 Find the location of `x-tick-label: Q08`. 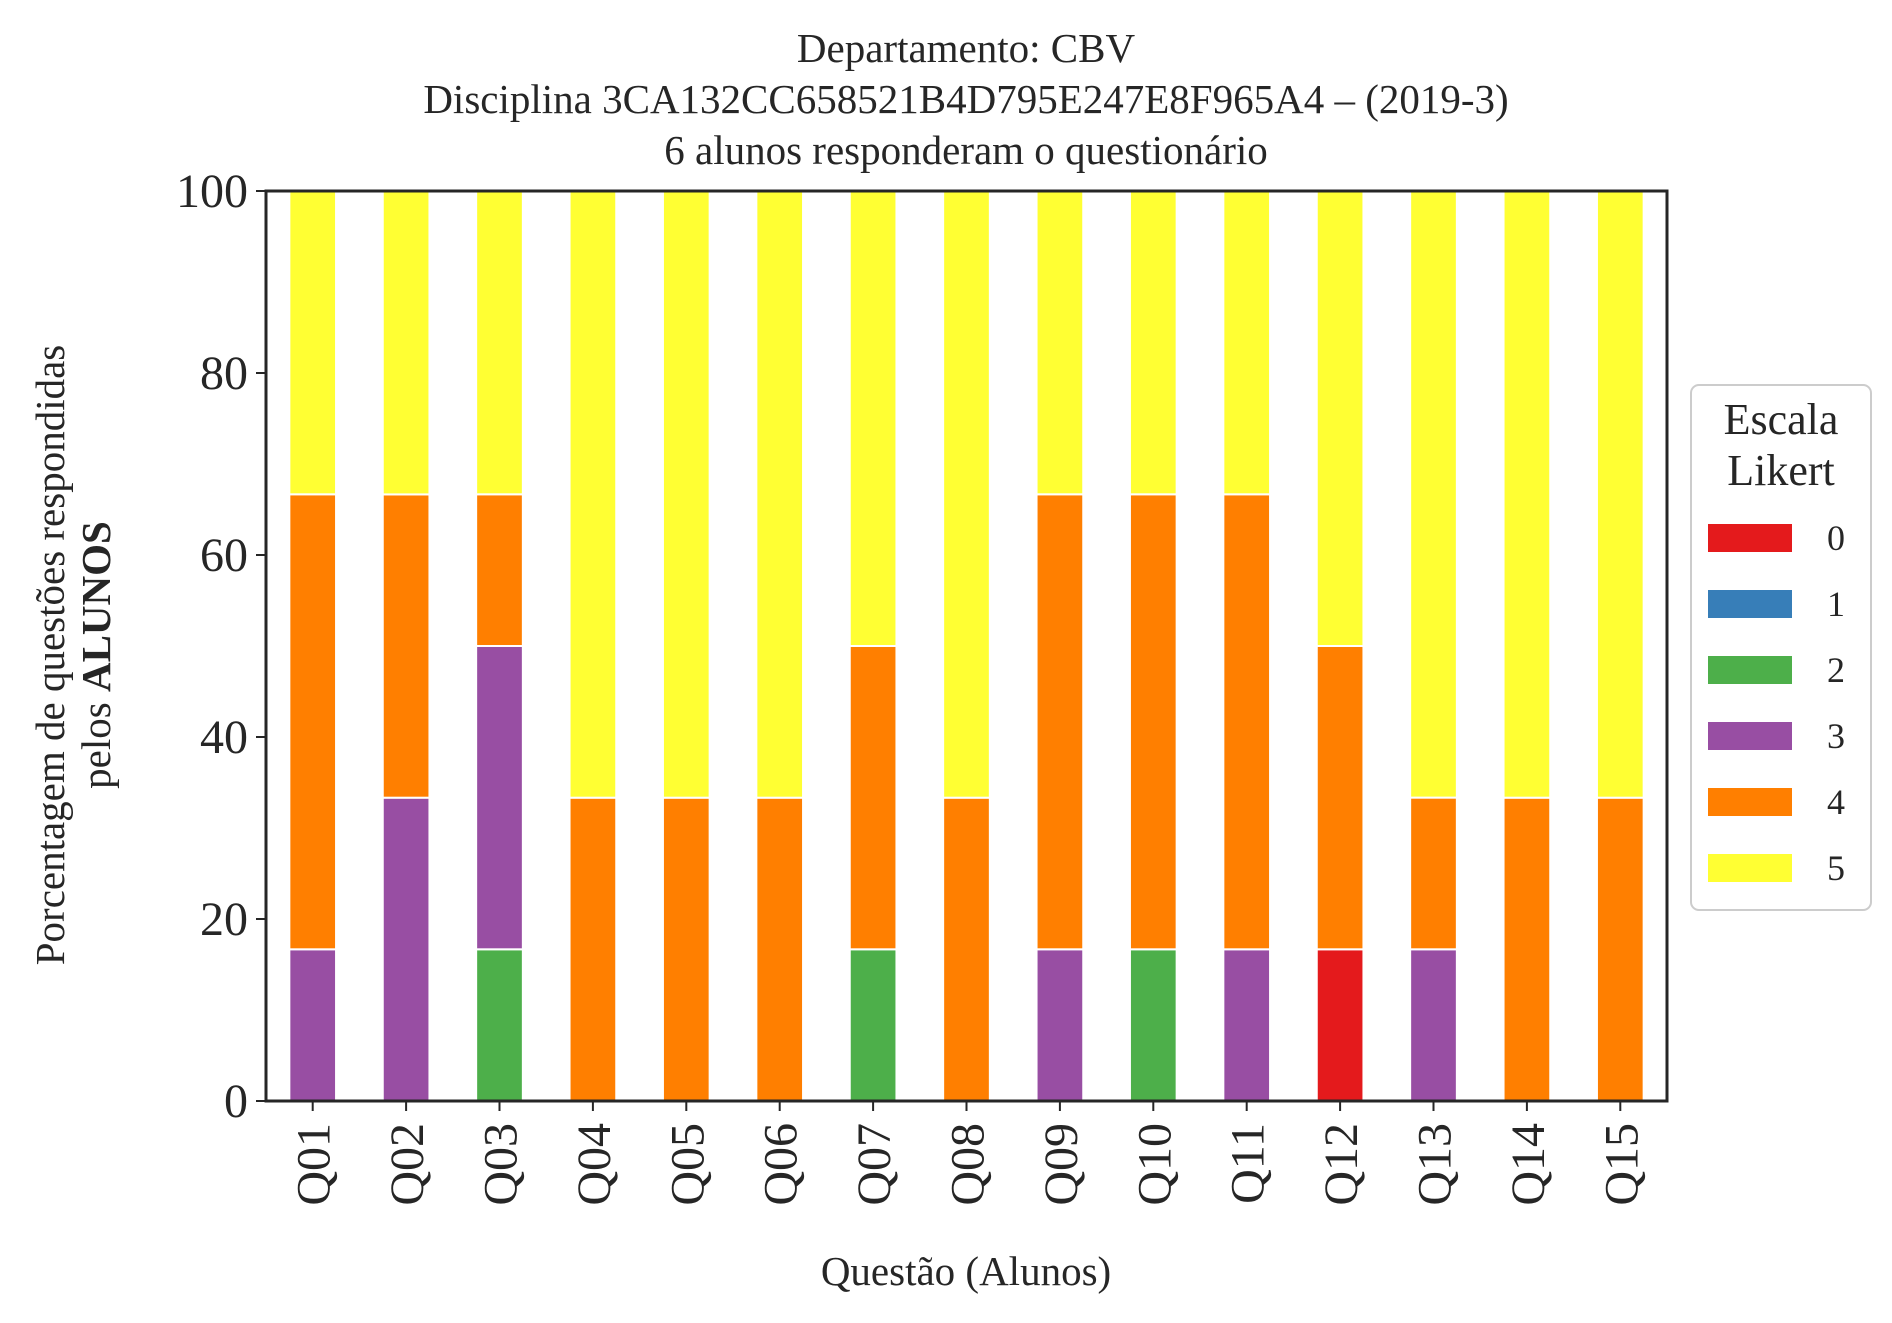

x-tick-label: Q08 is located at coordinates (968, 1164).